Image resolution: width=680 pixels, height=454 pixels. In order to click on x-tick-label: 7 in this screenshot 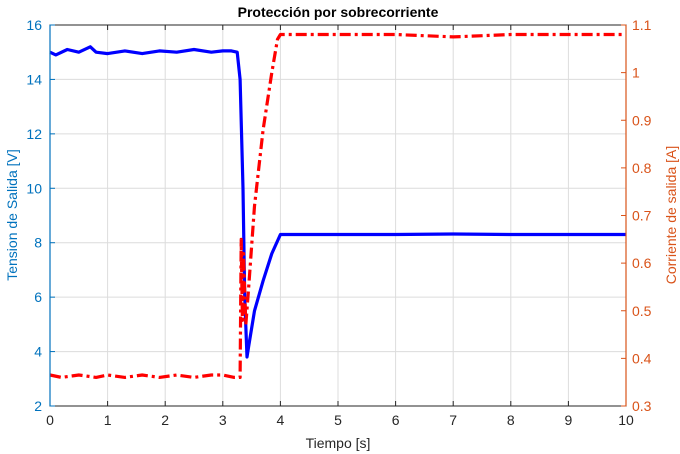, I will do `click(453, 420)`.